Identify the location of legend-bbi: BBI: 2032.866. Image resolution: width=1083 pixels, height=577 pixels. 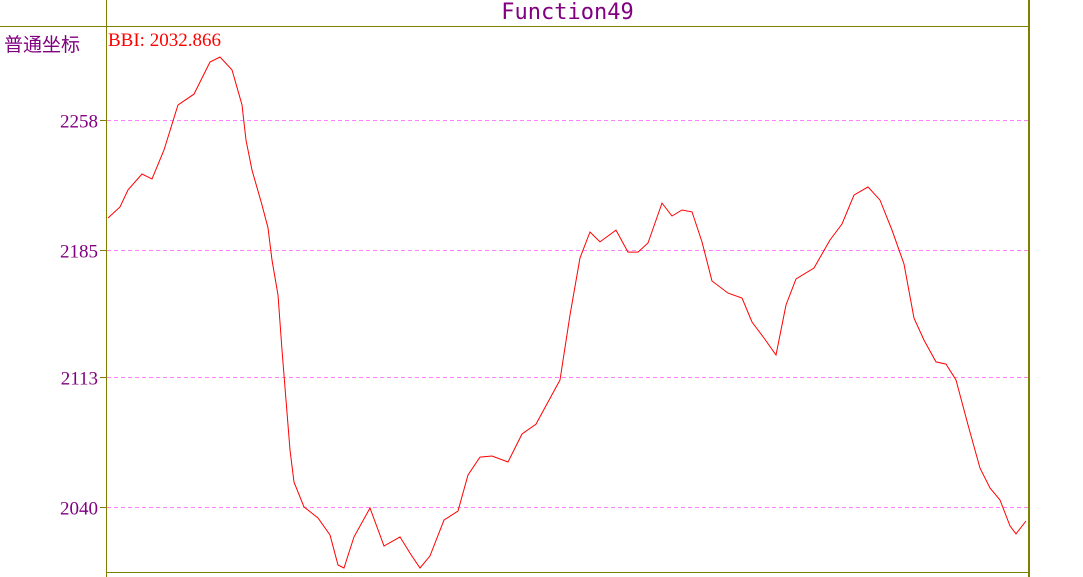
(164, 40).